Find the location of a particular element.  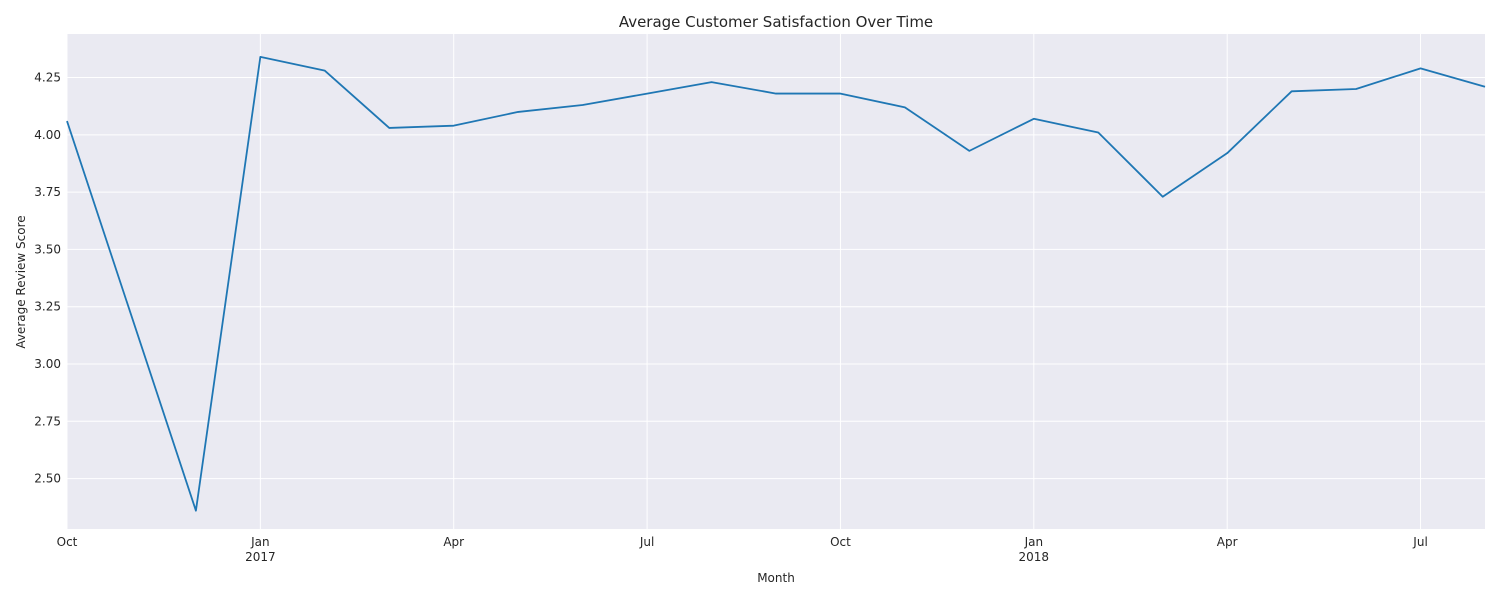

y-tick-label: 3.50 is located at coordinates (47, 249).